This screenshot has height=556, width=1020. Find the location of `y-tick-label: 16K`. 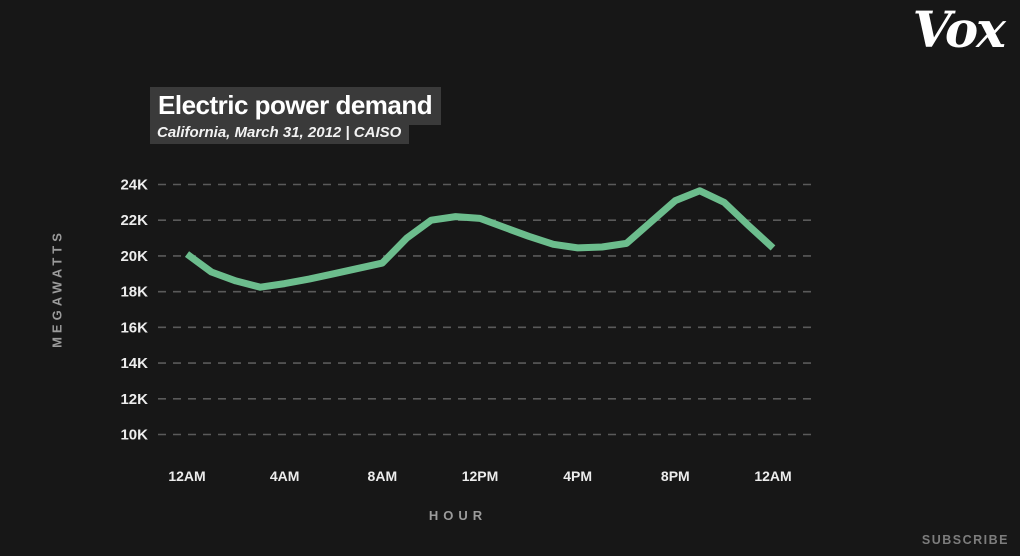

y-tick-label: 16K is located at coordinates (134, 327).